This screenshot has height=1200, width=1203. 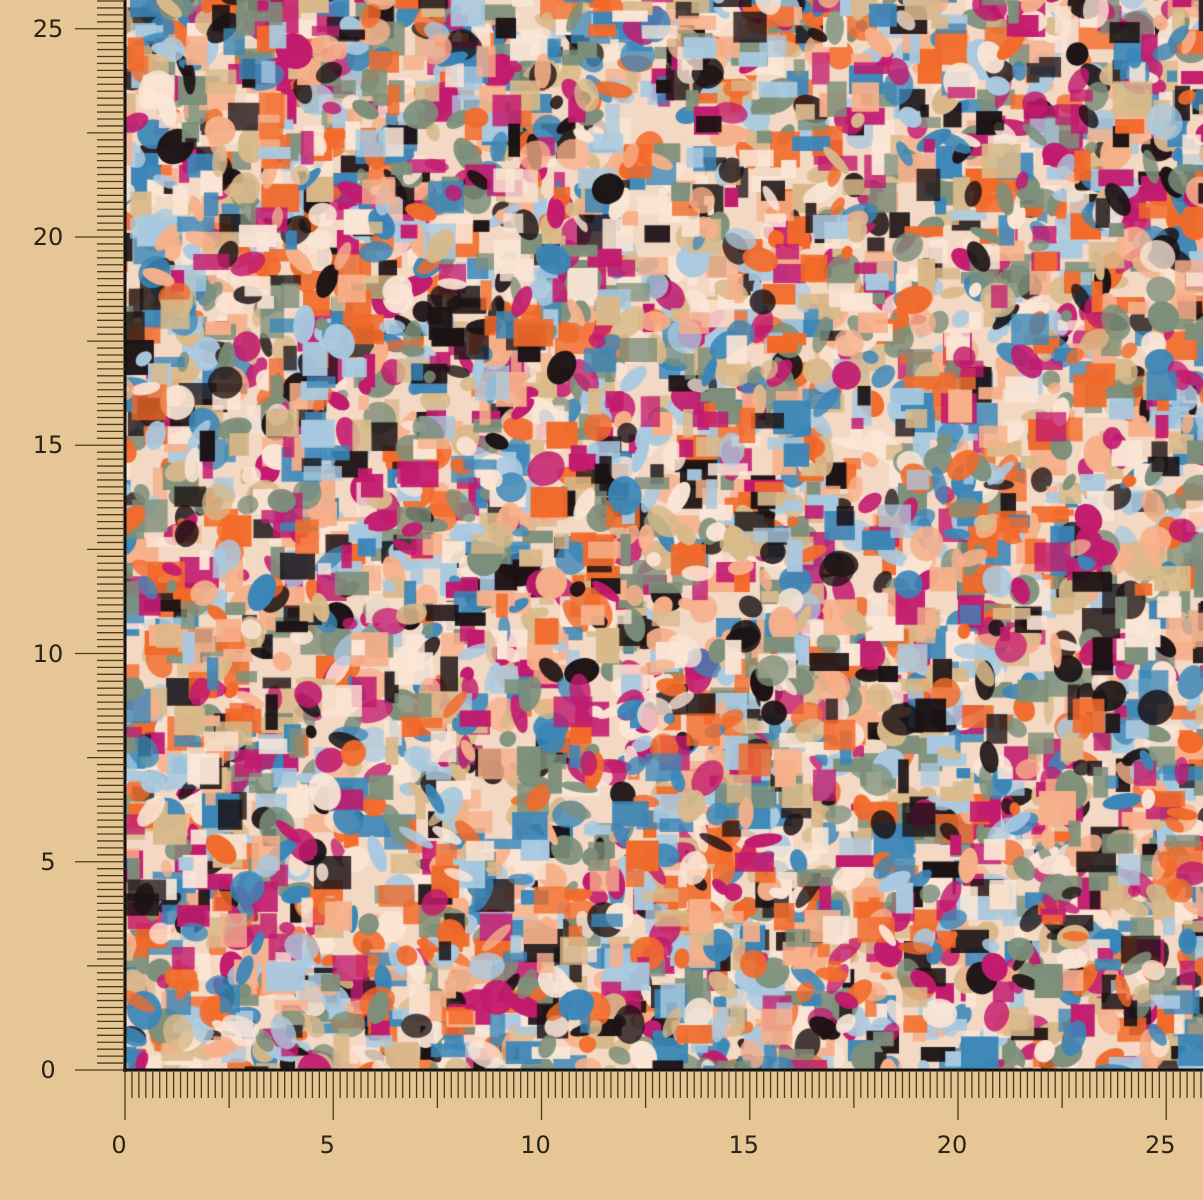 I want to click on x-tick-label: 0, so click(x=119, y=1145).